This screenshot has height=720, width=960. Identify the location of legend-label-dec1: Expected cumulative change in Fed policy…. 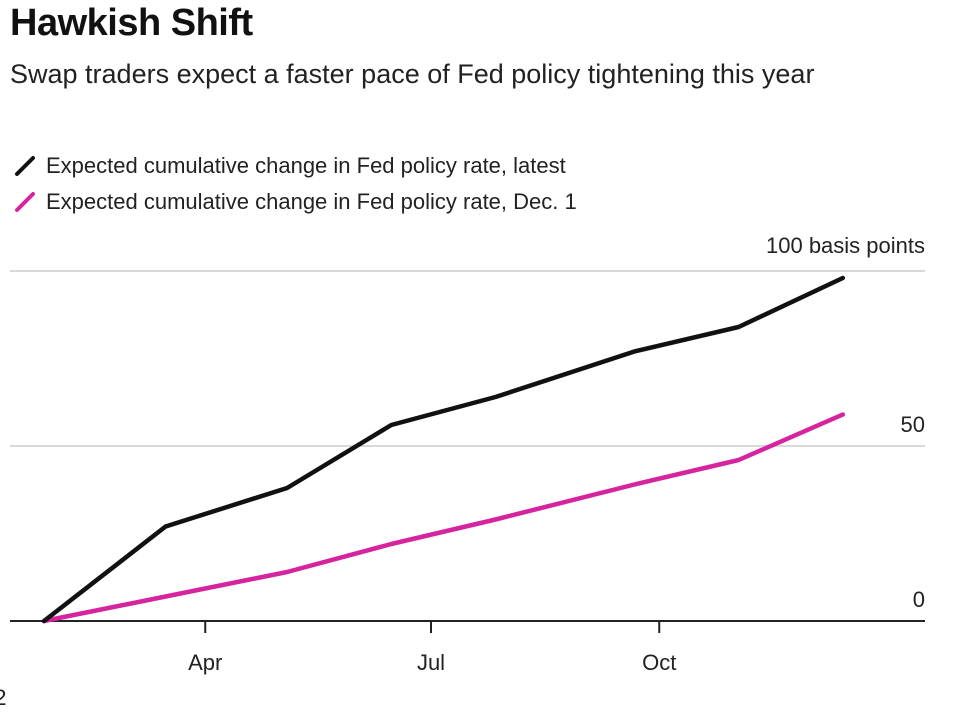
(311, 201).